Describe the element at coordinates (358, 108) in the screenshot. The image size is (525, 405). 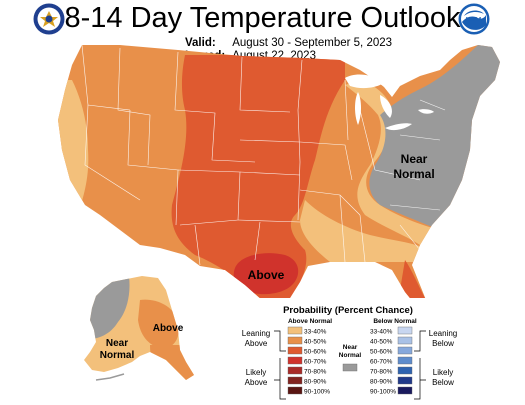
I see `lake-michigan` at that location.